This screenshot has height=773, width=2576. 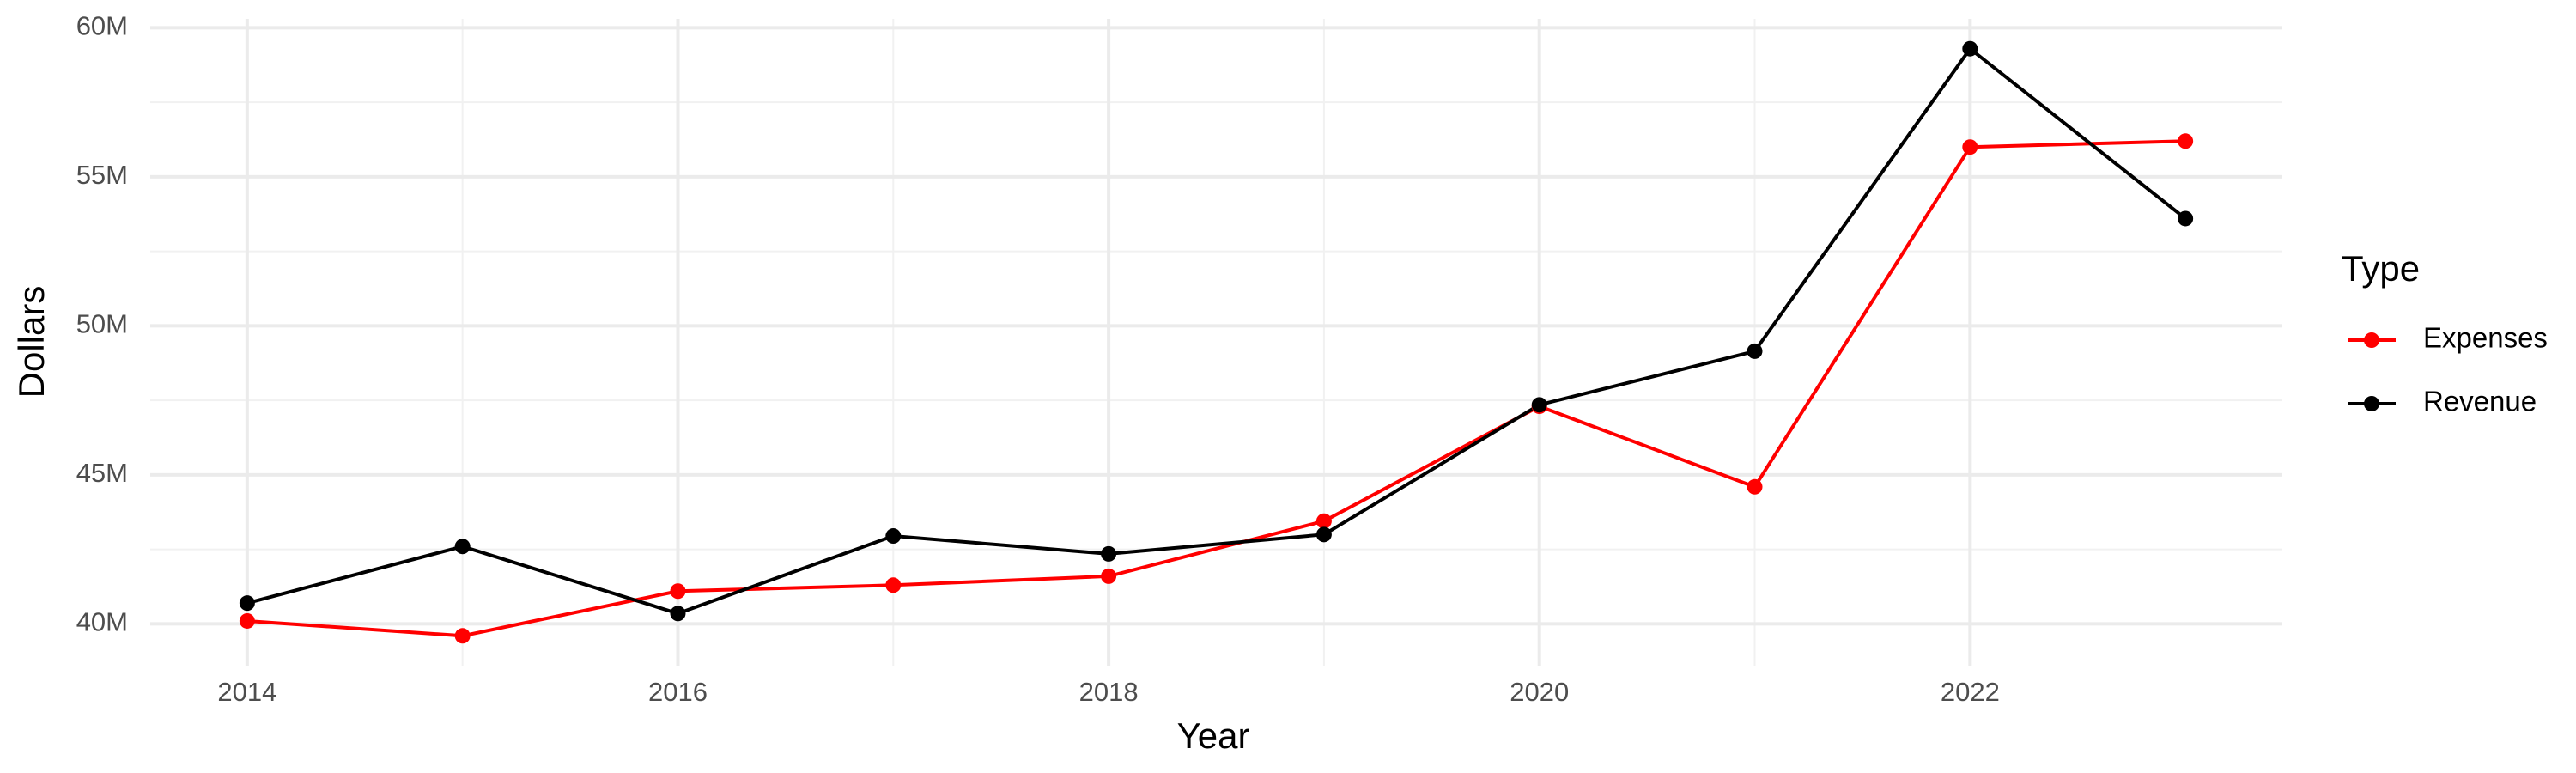 I want to click on x-tick-label: 2022, so click(x=1970, y=692).